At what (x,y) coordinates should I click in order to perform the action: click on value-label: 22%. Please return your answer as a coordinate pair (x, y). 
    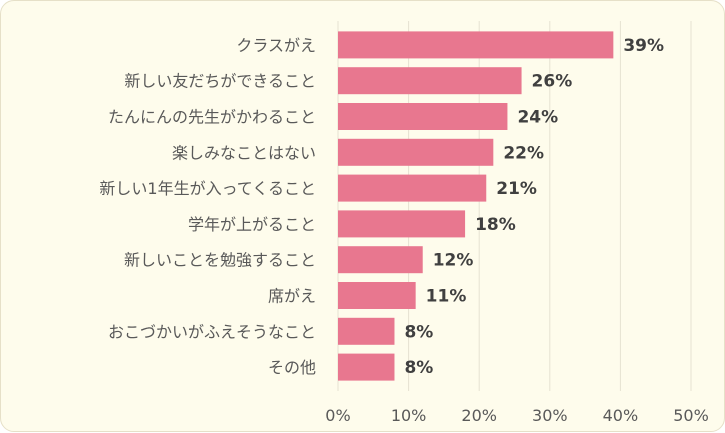
    Looking at the image, I should click on (523, 153).